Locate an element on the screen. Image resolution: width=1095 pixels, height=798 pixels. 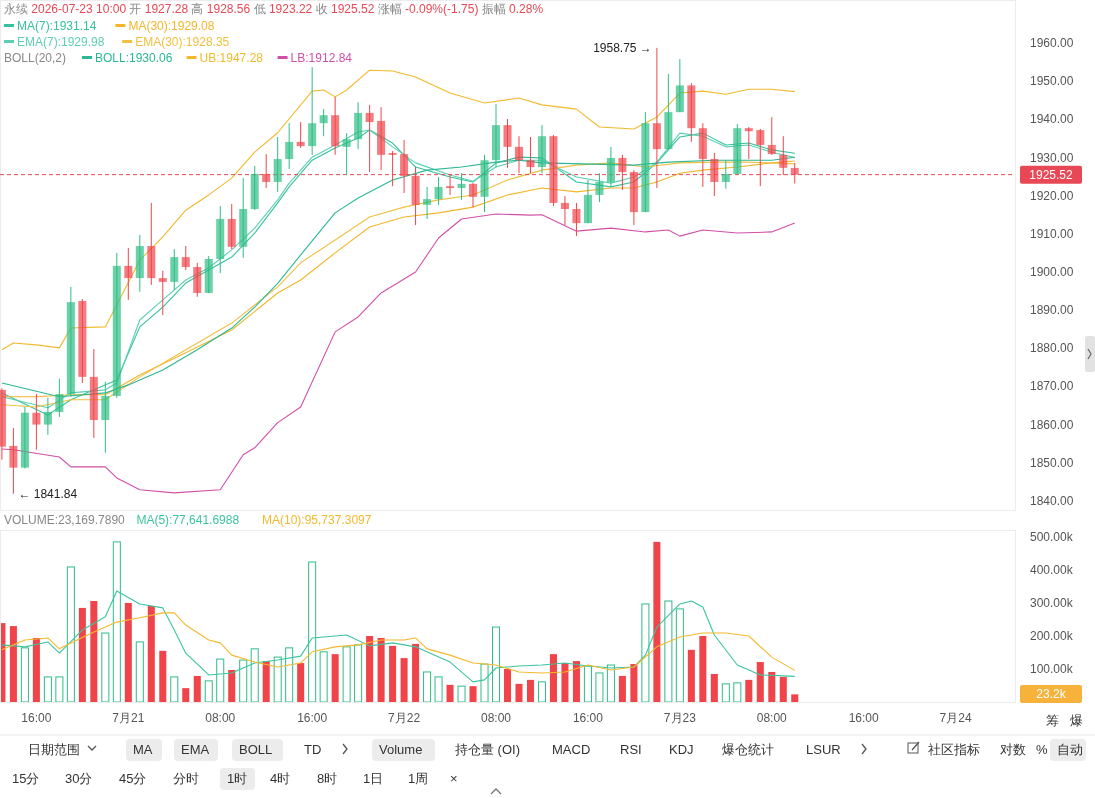
x-tick-label: 7月23 is located at coordinates (680, 718).